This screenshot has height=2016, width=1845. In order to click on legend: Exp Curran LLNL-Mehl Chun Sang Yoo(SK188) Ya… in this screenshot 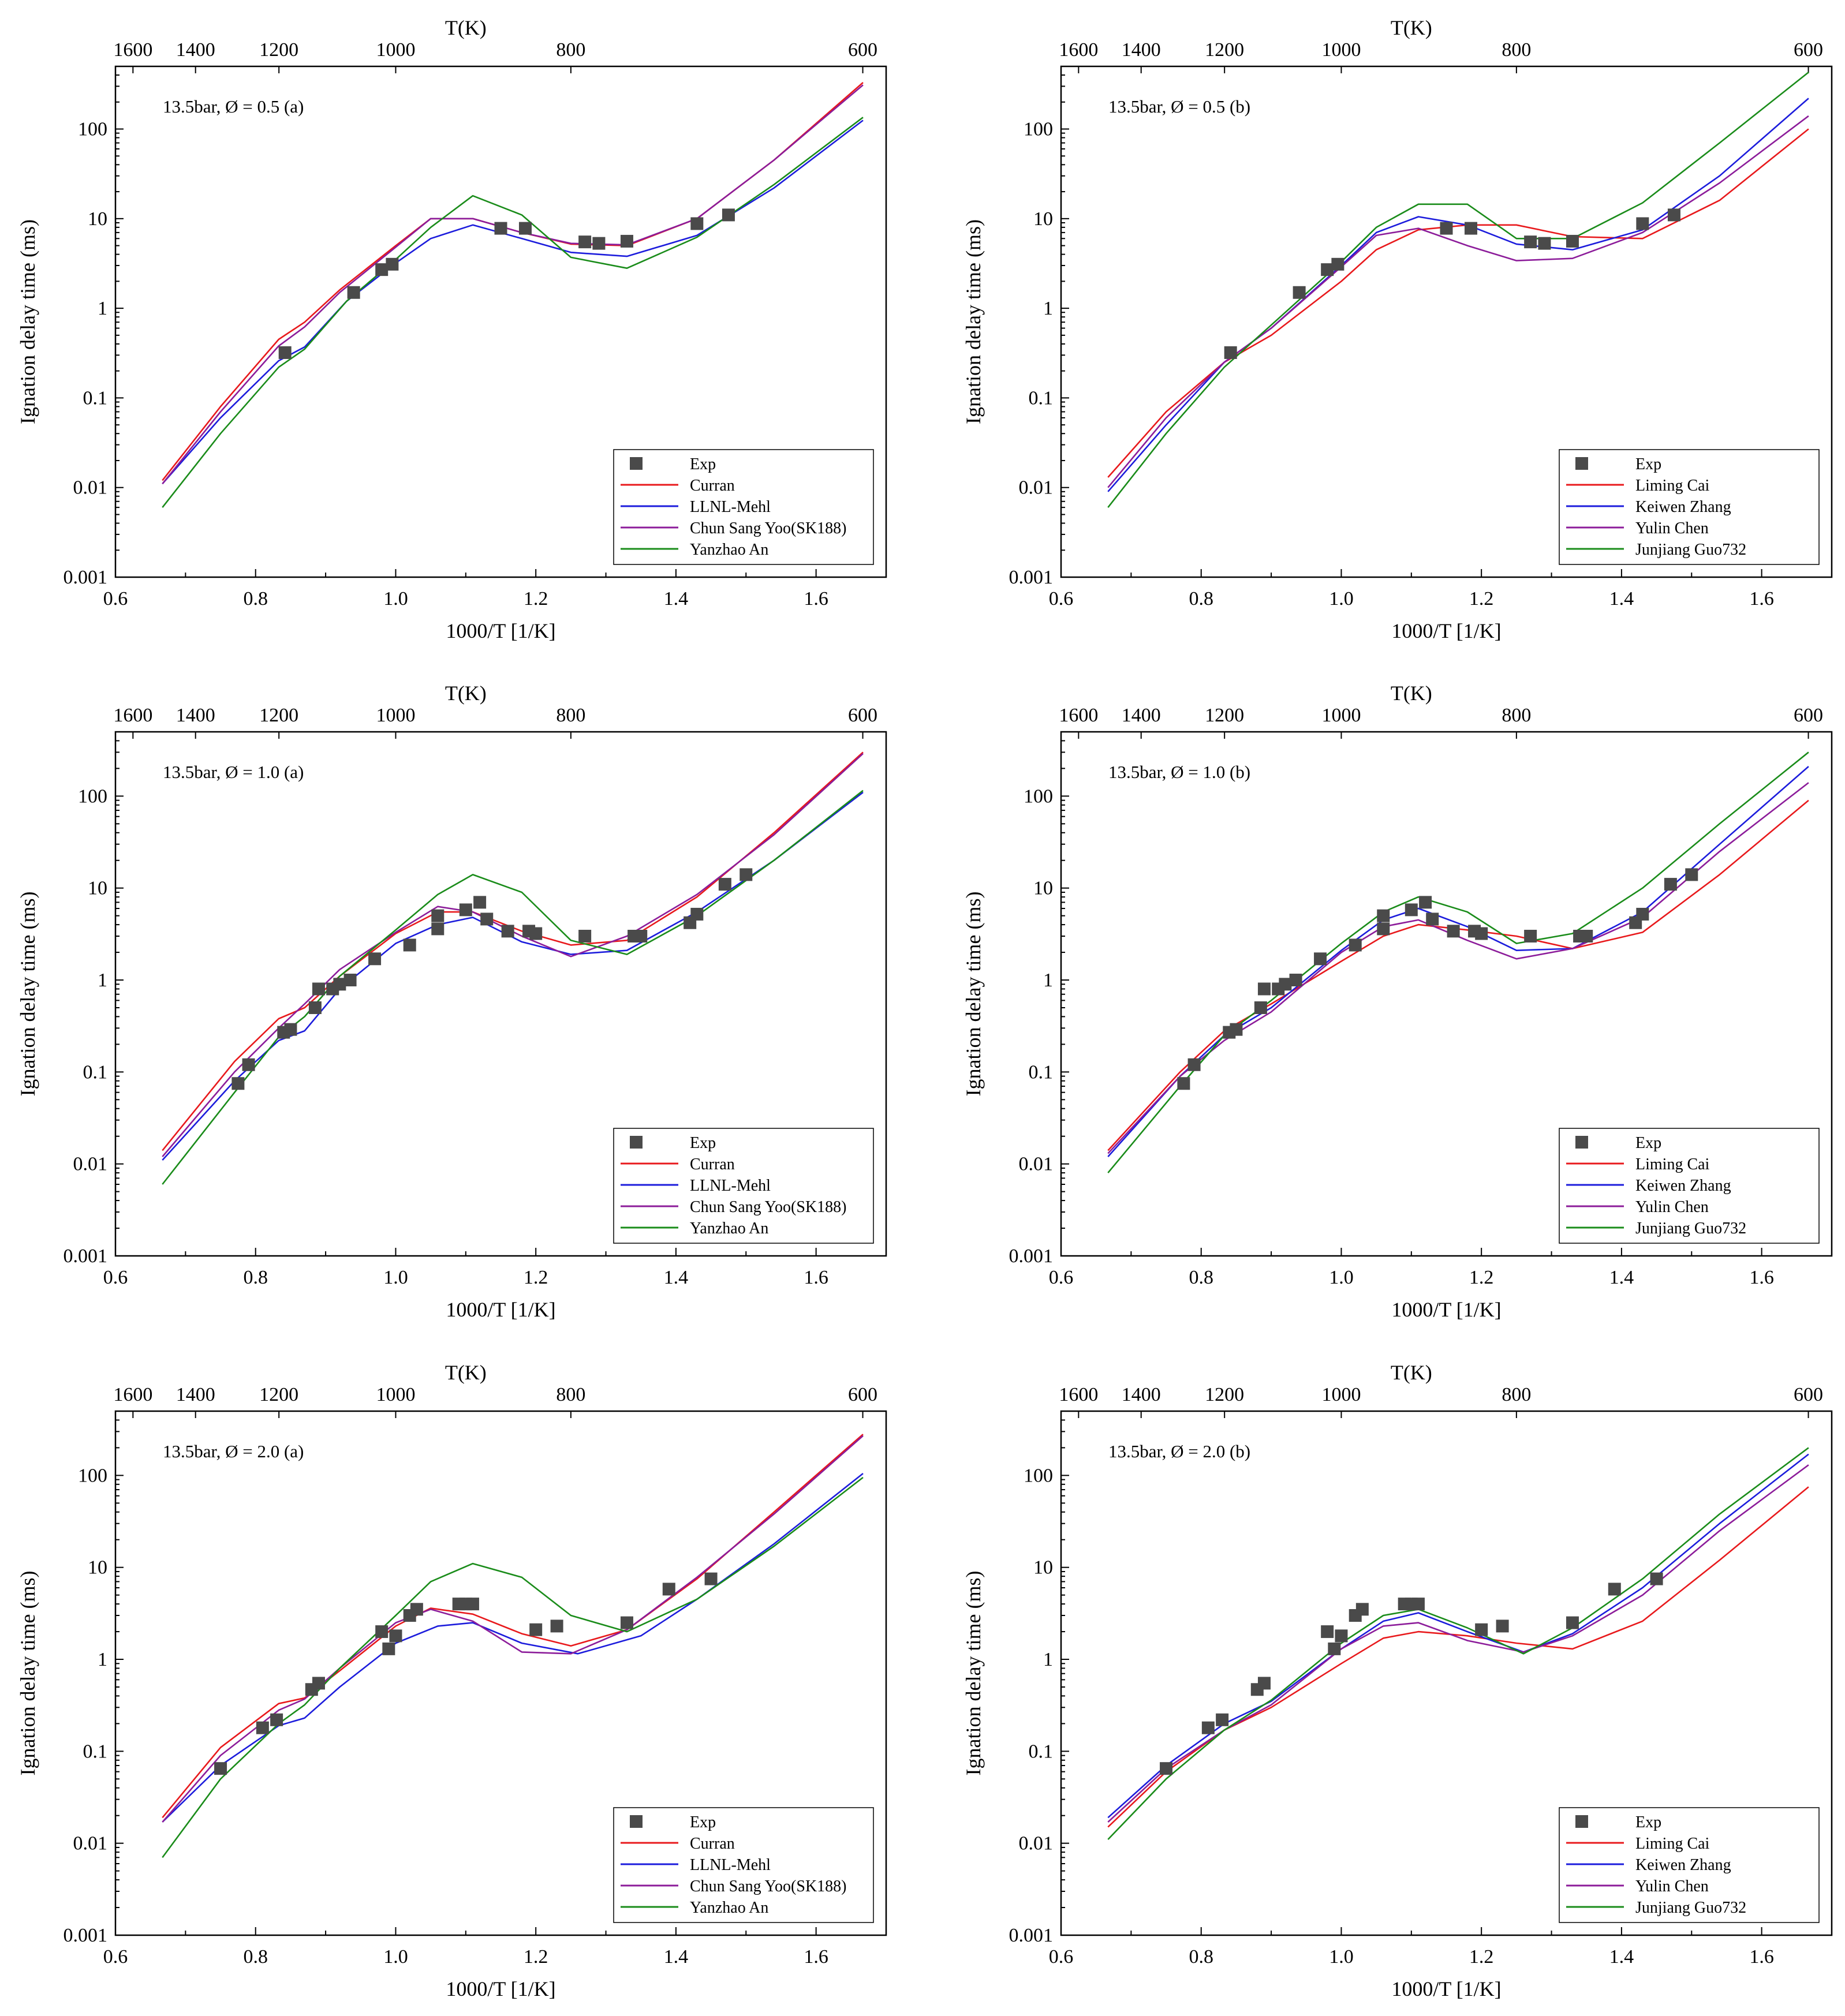, I will do `click(743, 507)`.